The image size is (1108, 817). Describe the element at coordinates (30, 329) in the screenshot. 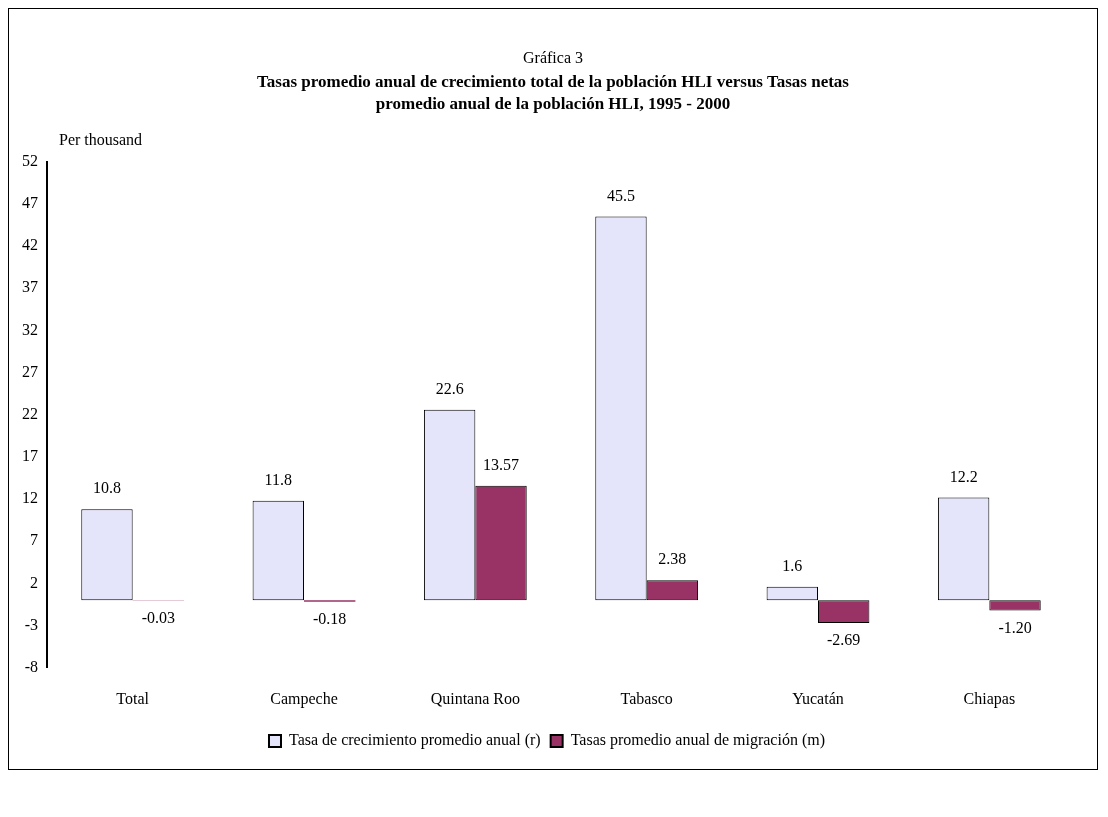

I see `y-tick-label: 32` at that location.